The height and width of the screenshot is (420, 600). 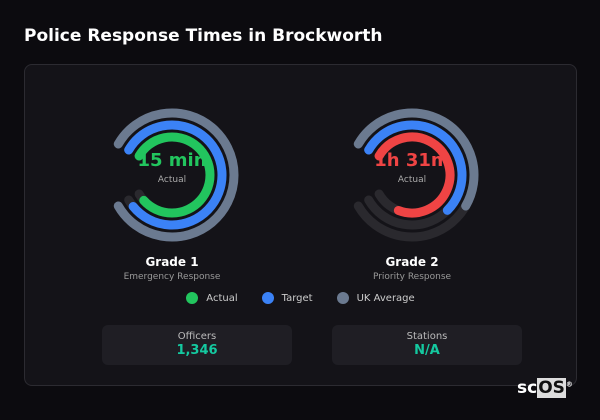 I want to click on legend-item-target: Target, so click(x=287, y=298).